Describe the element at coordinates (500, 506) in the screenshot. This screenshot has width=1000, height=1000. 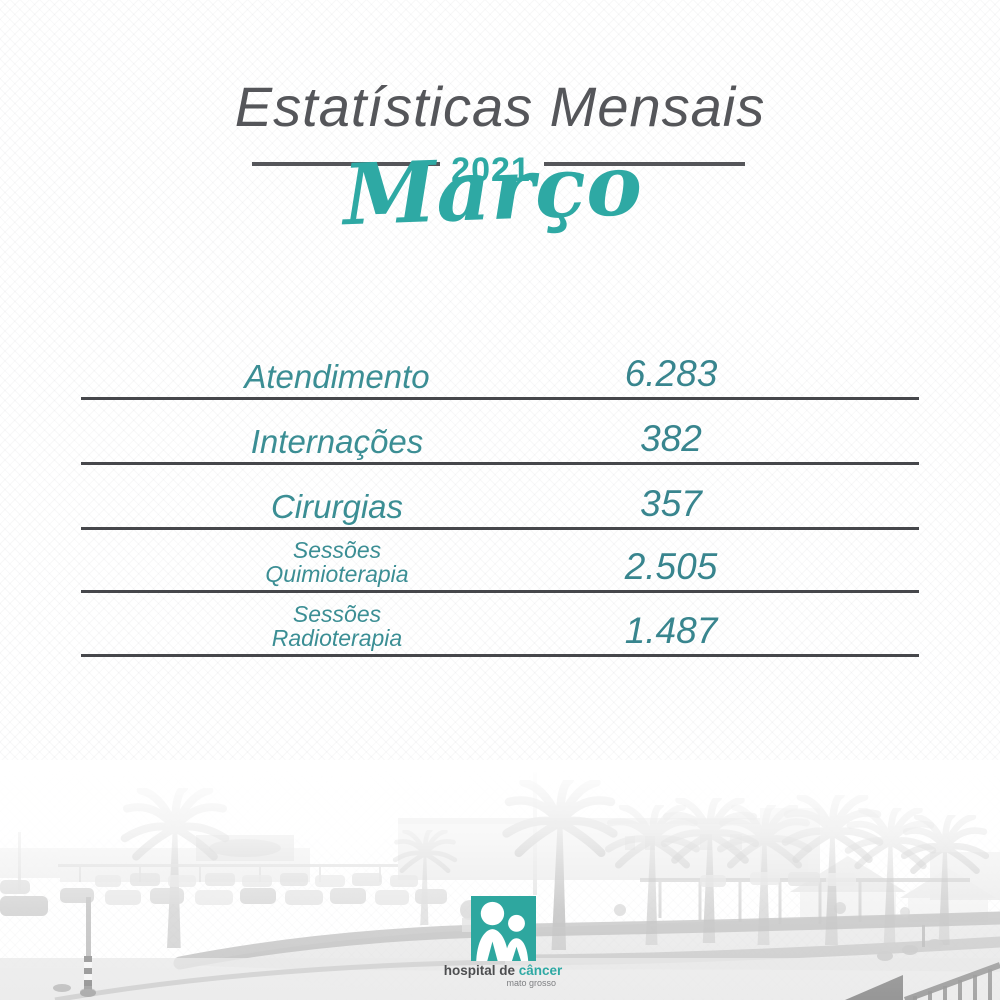
I see `stat-row-cirurgias: Cirurgias 357` at that location.